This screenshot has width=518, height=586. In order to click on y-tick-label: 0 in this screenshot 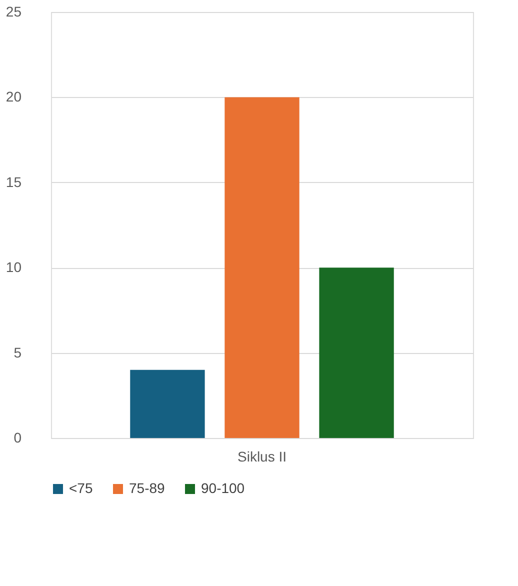, I will do `click(18, 438)`.